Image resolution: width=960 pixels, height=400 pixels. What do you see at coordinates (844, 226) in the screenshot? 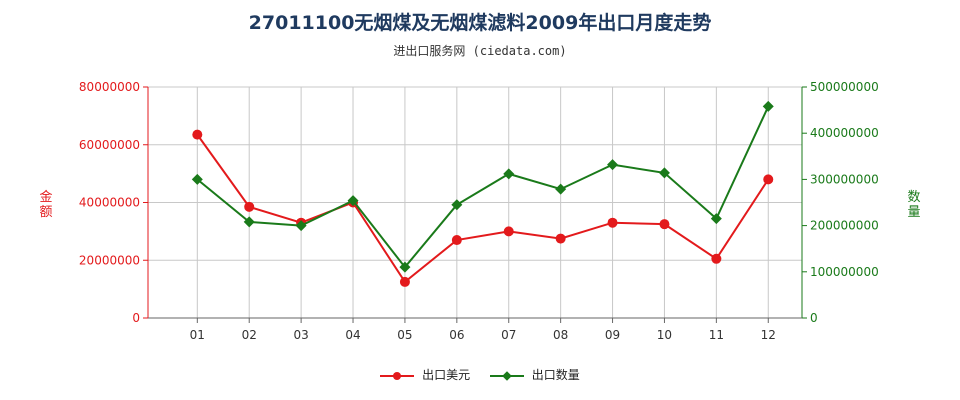
I see `y-right-tick-label: 200000000` at bounding box center [844, 226].